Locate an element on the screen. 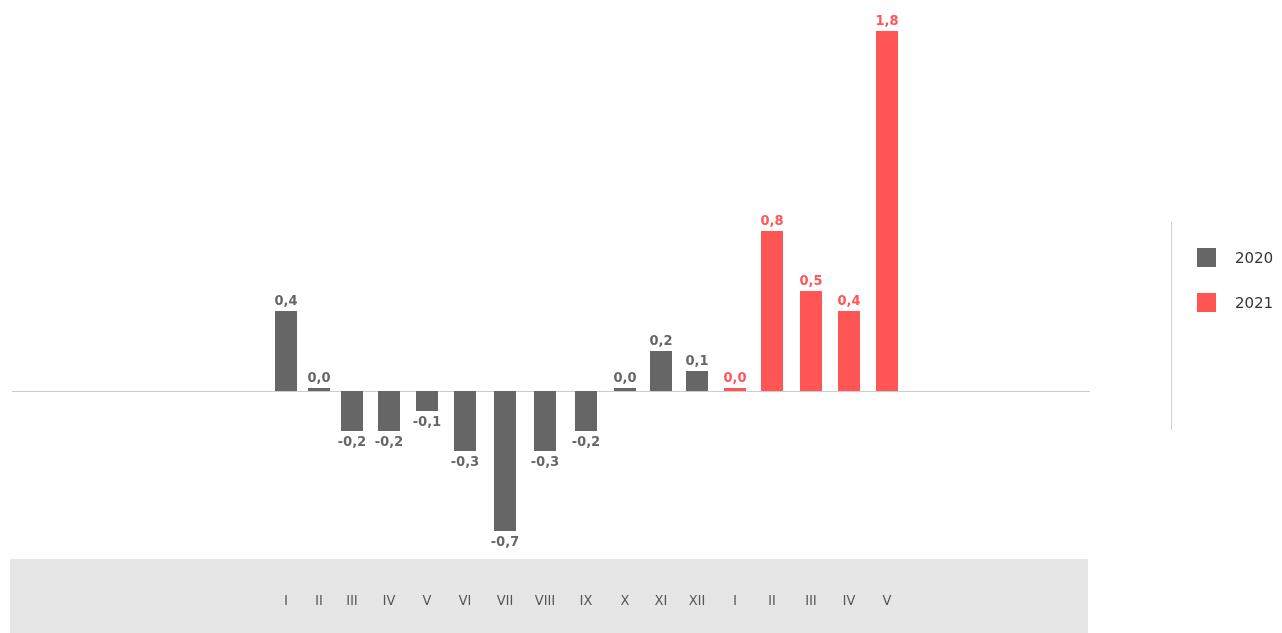 The height and width of the screenshot is (633, 1282). legend: 2020 2021 is located at coordinates (1235, 280).